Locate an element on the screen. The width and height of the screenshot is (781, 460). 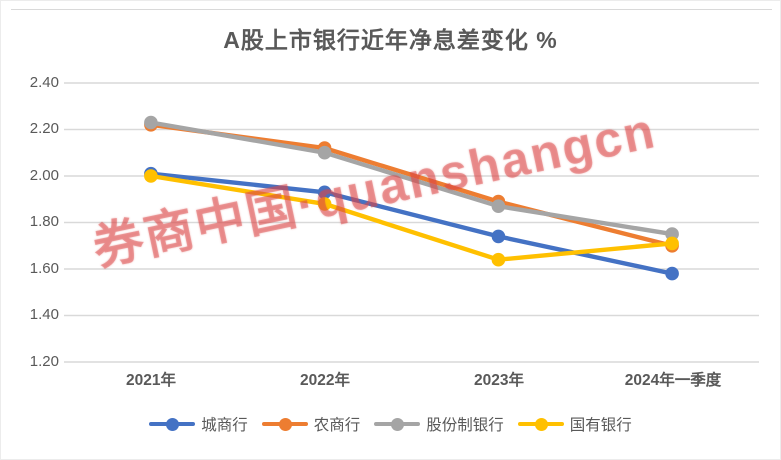
legend-label: 股份制银行 is located at coordinates (465, 425).